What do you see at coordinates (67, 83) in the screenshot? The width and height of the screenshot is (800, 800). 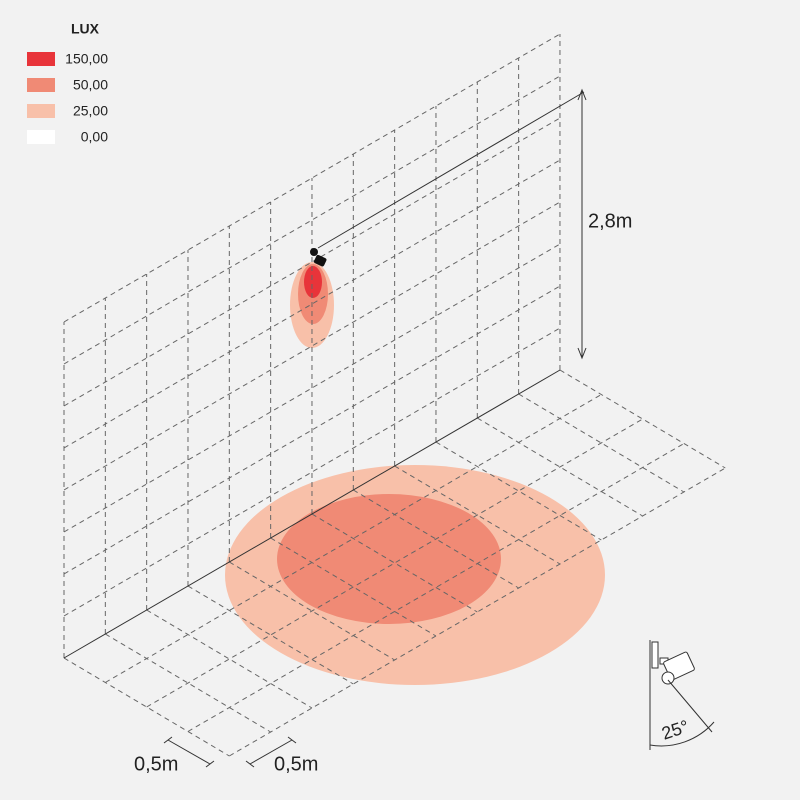 I see `legend: LUX 150,00 50,00 25,00 0,00` at bounding box center [67, 83].